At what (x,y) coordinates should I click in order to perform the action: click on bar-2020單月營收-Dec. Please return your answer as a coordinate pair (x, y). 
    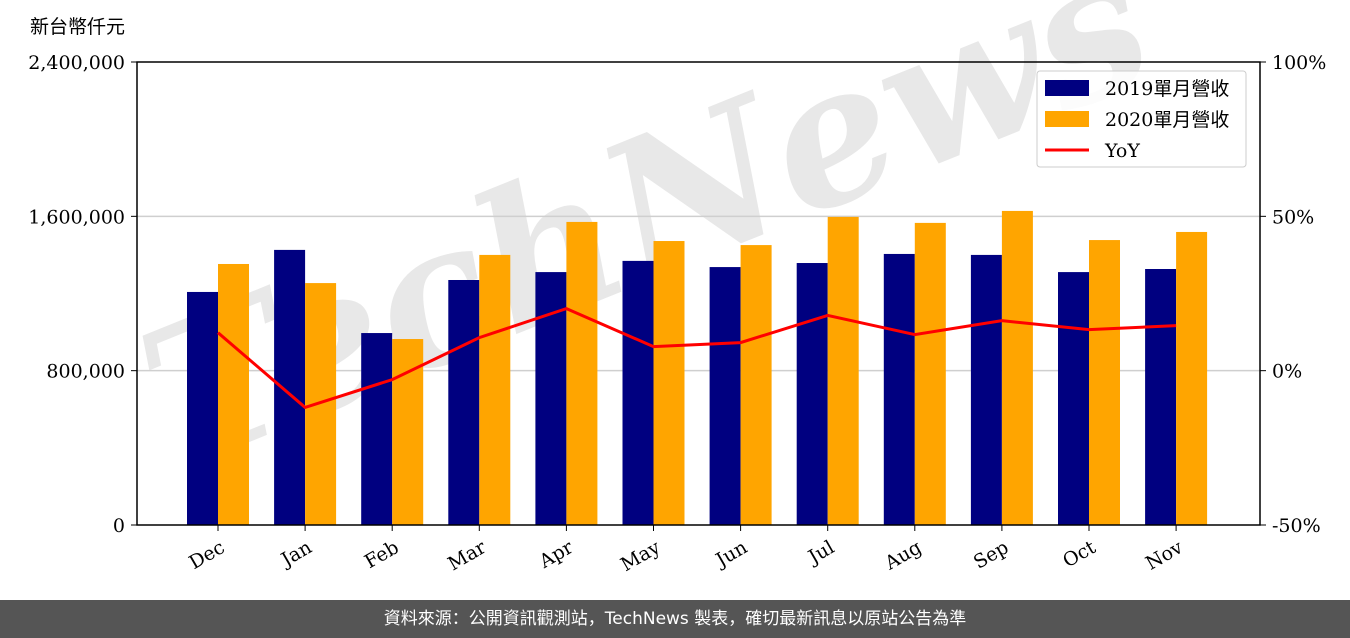
    Looking at the image, I should click on (233, 394).